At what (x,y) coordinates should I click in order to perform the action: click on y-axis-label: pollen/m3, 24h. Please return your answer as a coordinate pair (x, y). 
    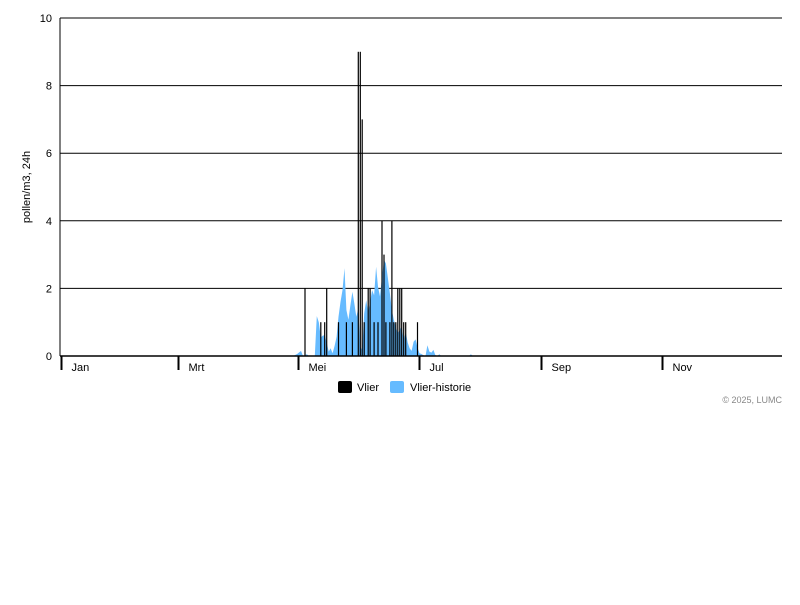
    Looking at the image, I should click on (27, 187).